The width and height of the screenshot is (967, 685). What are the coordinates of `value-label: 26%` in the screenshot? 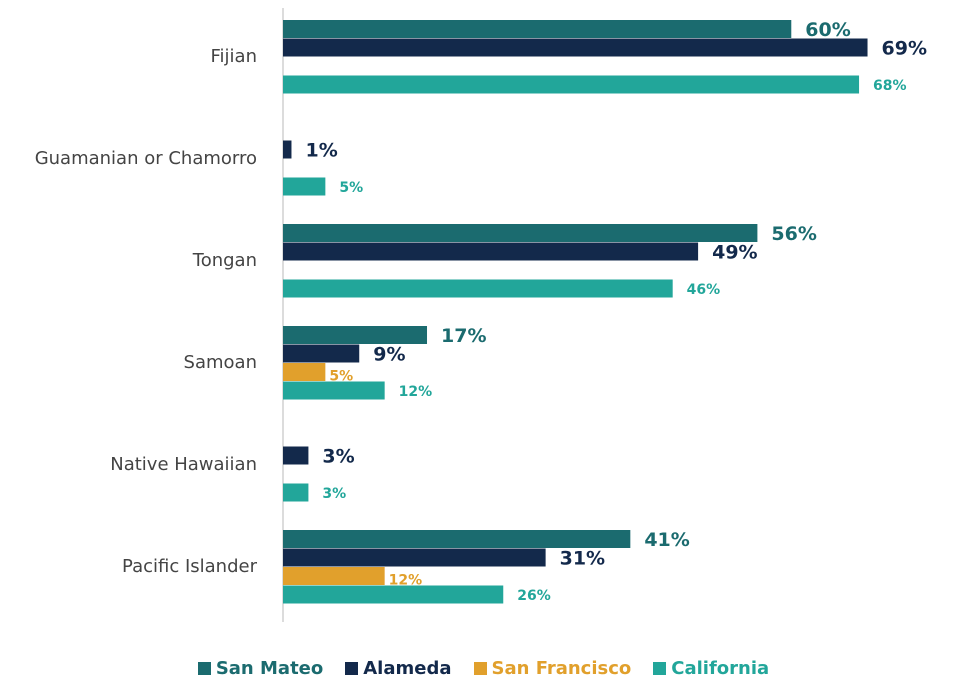 It's located at (534, 596).